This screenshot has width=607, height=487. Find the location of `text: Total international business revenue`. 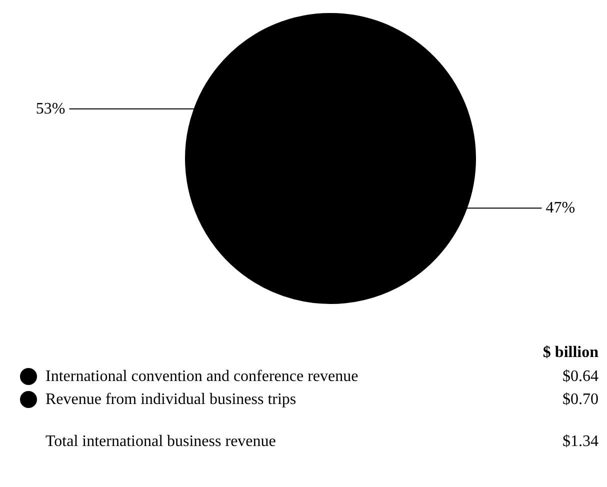

text: Total international business revenue is located at coordinates (161, 441).